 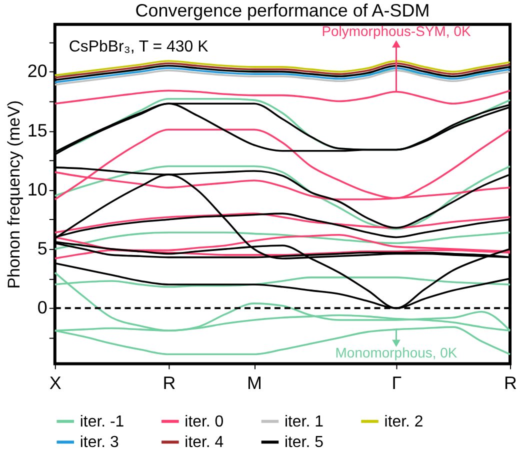 I want to click on legend-label: iter. 1, so click(x=304, y=421).